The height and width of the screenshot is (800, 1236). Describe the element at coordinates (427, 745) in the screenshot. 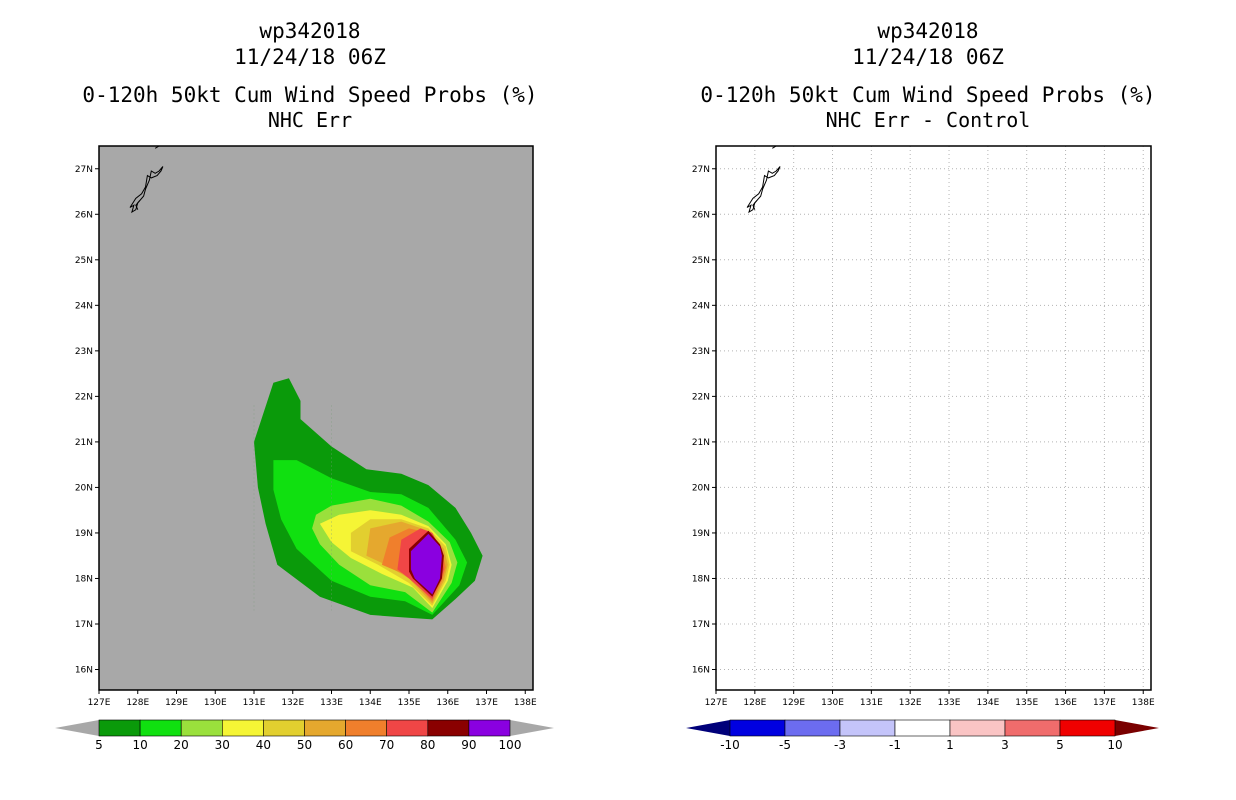

I see `left-colorbar-label: 80` at that location.